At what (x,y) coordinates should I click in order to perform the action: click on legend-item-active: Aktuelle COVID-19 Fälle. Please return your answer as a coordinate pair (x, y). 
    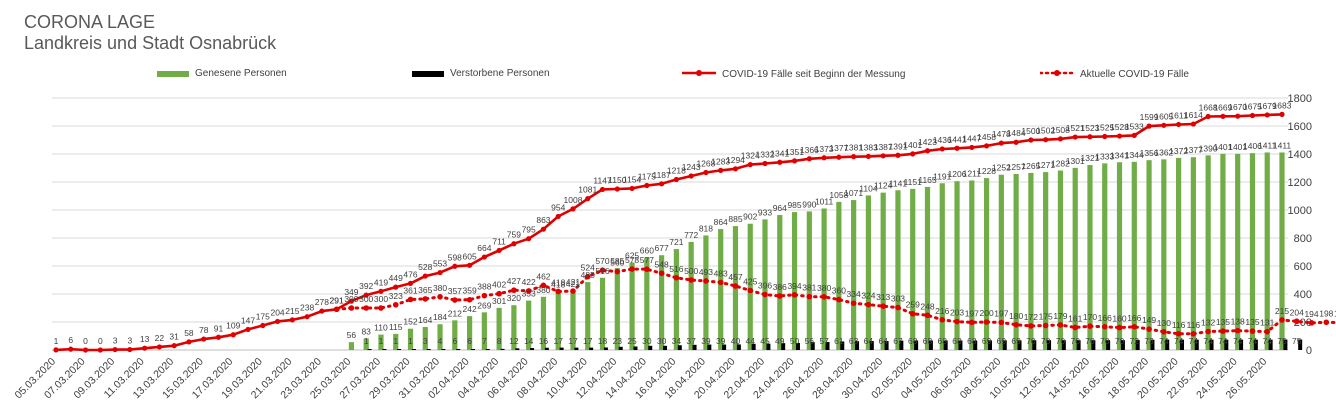
    Looking at the image, I should click on (1113, 74).